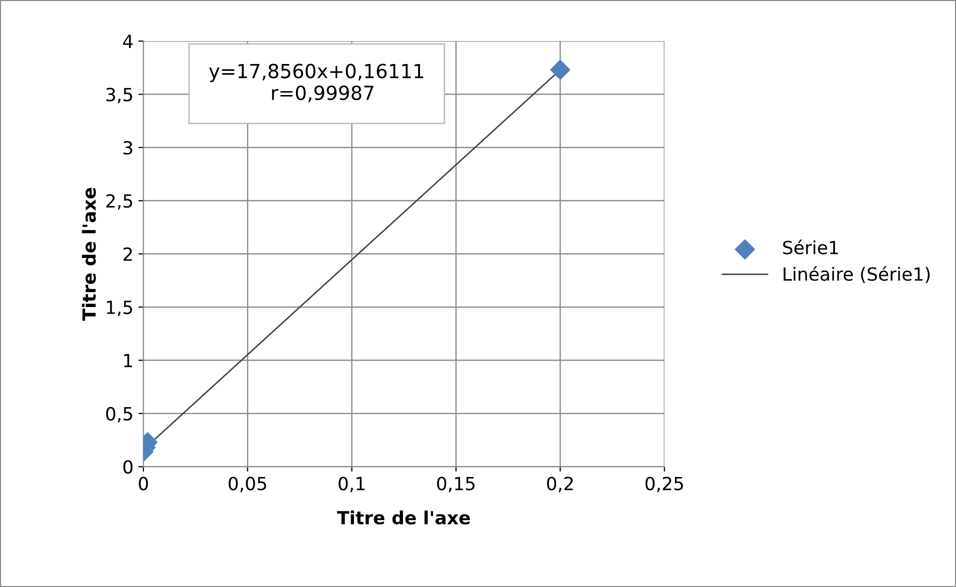  Describe the element at coordinates (143, 483) in the screenshot. I see `x-tick-label: 0` at that location.